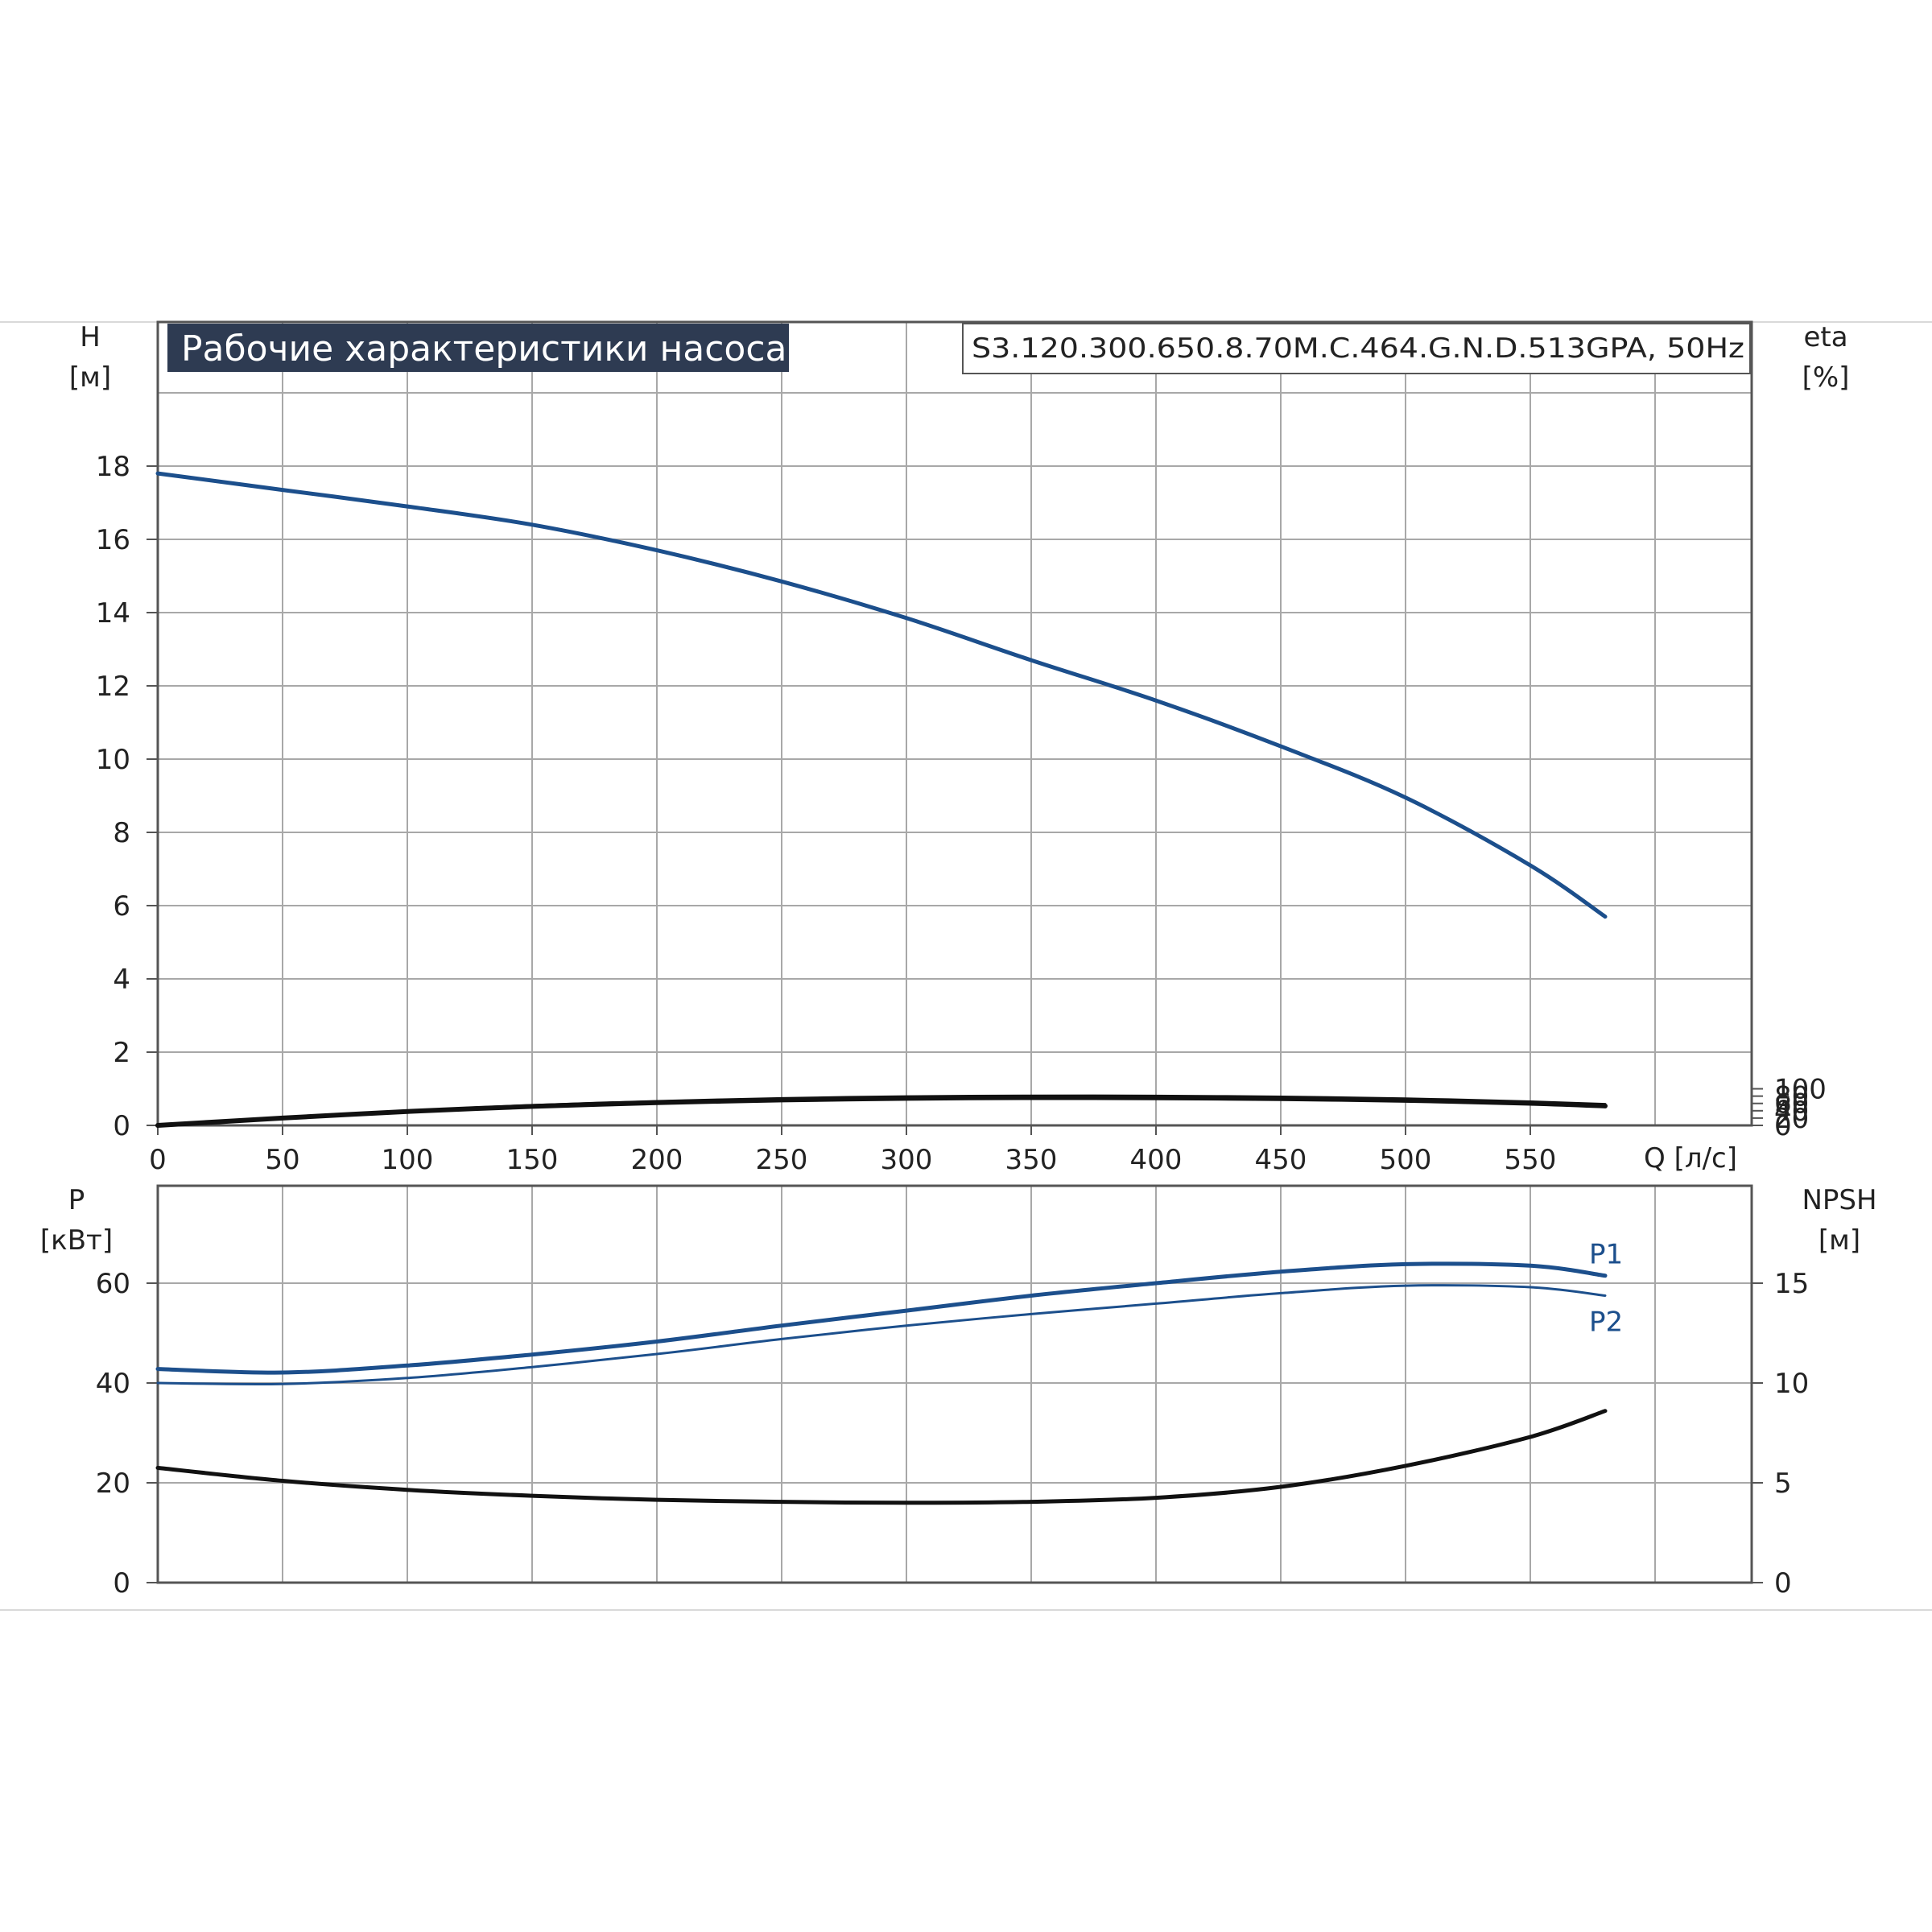 The height and width of the screenshot is (1932, 1932). What do you see at coordinates (113, 687) in the screenshot?
I see `head-tick-label: 12` at bounding box center [113, 687].